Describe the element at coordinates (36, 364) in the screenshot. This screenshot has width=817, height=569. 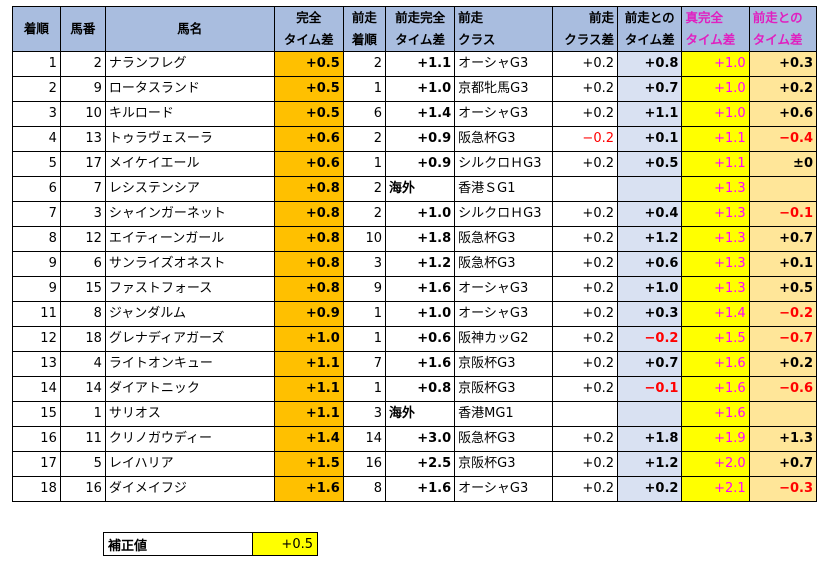
I see `cell-place: 13` at that location.